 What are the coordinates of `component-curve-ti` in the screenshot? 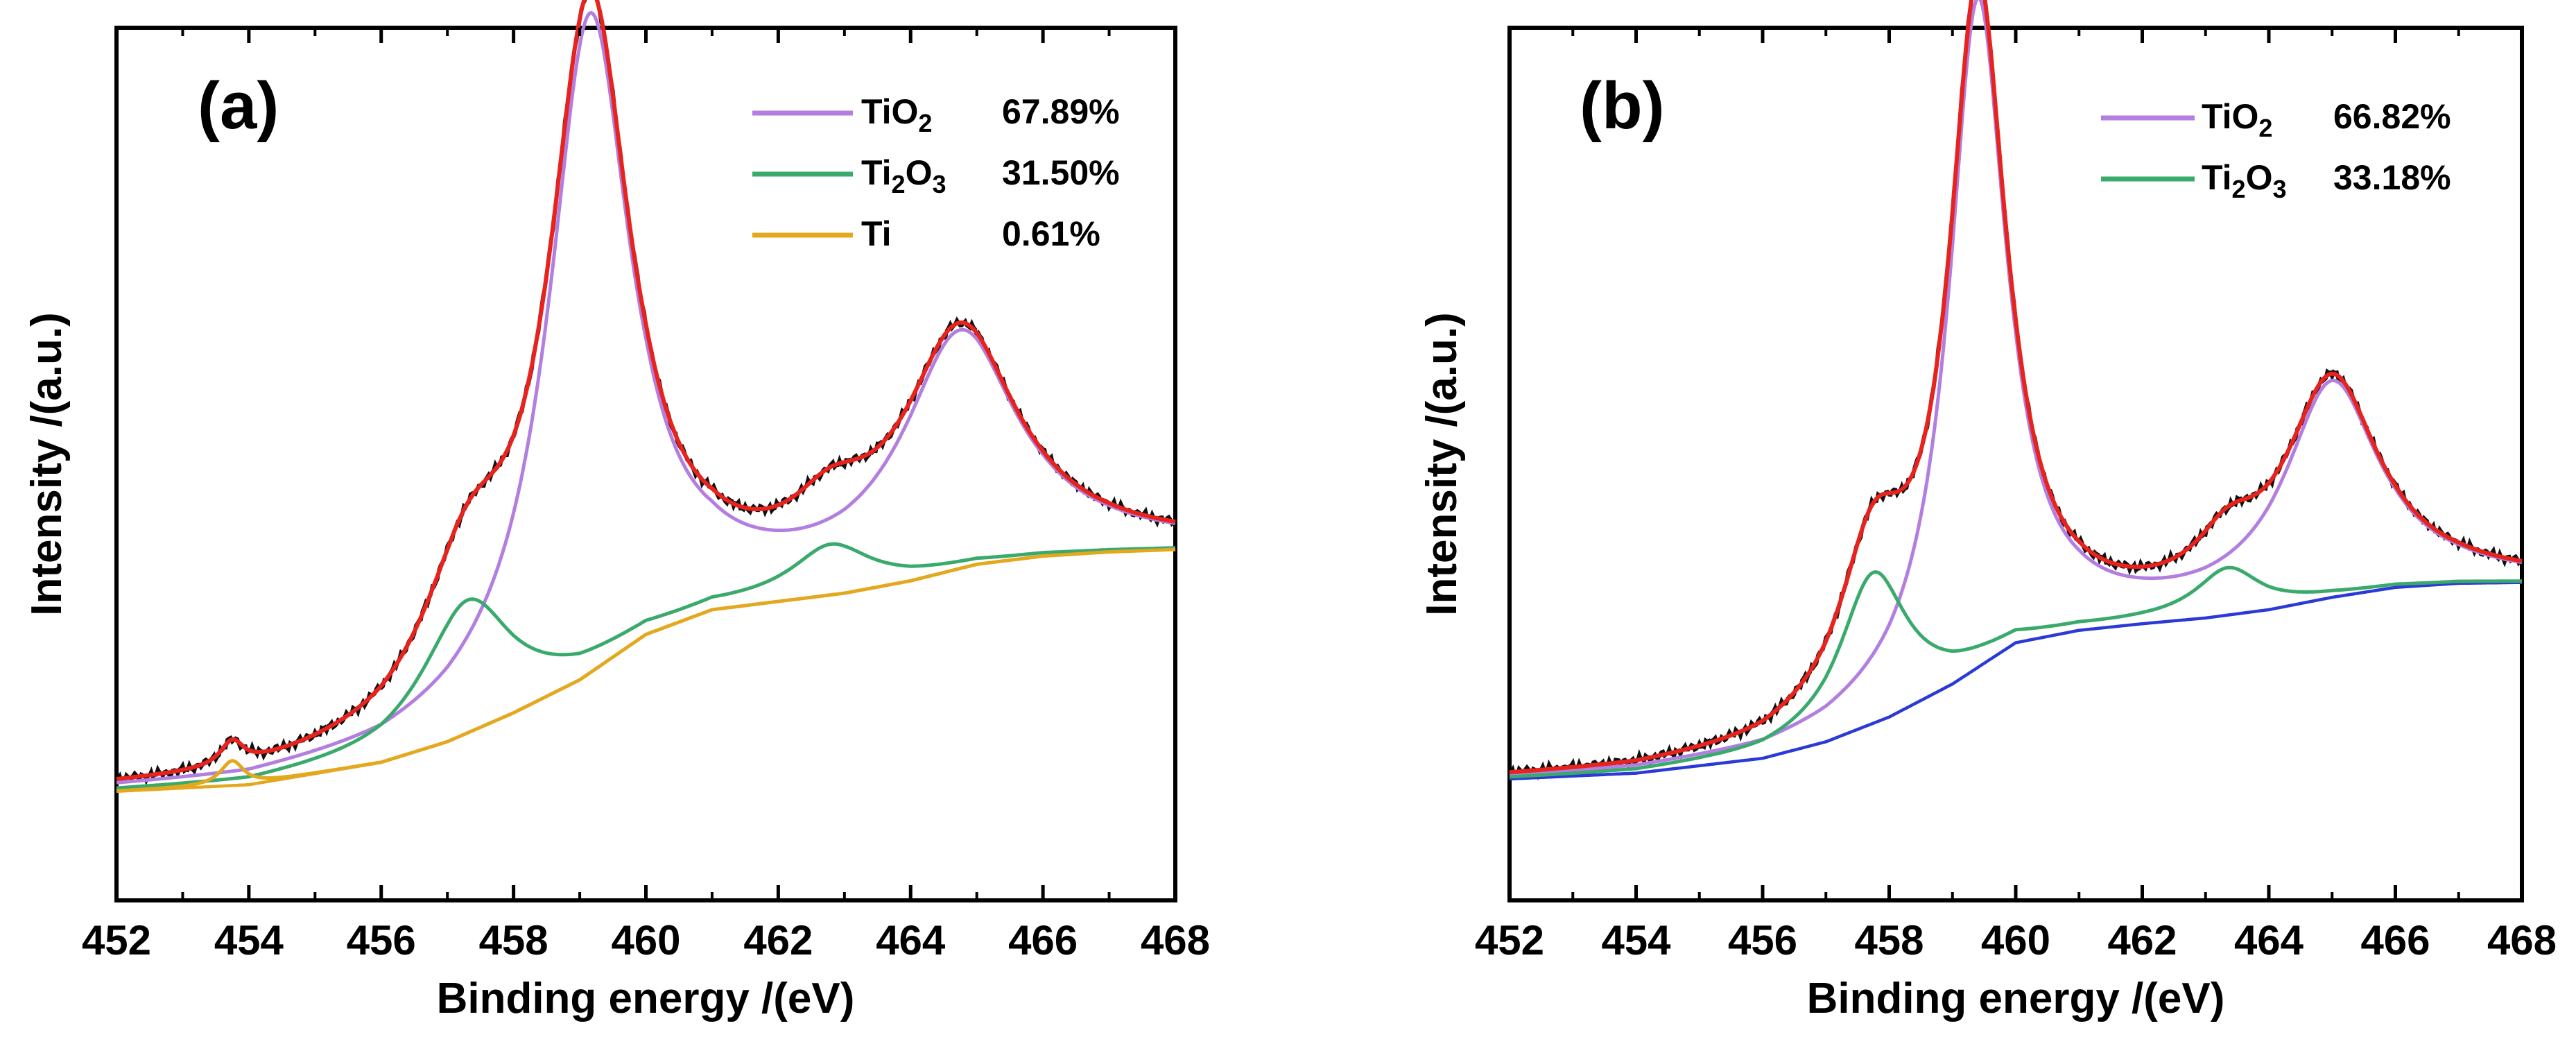 It's located at (646, 670).